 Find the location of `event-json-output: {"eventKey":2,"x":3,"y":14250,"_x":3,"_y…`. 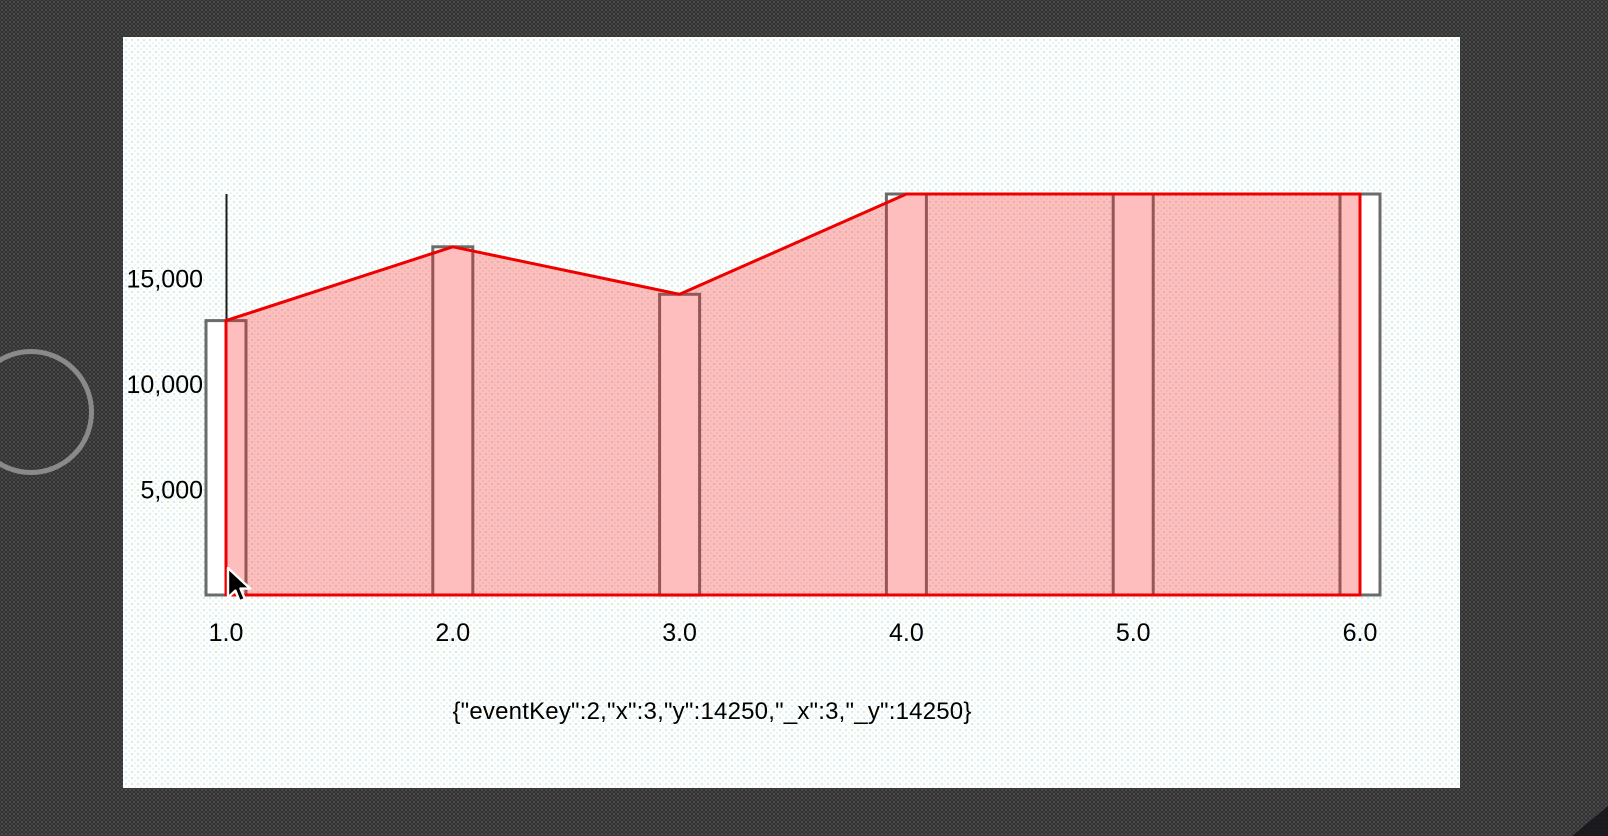

event-json-output: {"eventKey":2,"x":3,"y":14250,"_x":3,"_y… is located at coordinates (712, 711).